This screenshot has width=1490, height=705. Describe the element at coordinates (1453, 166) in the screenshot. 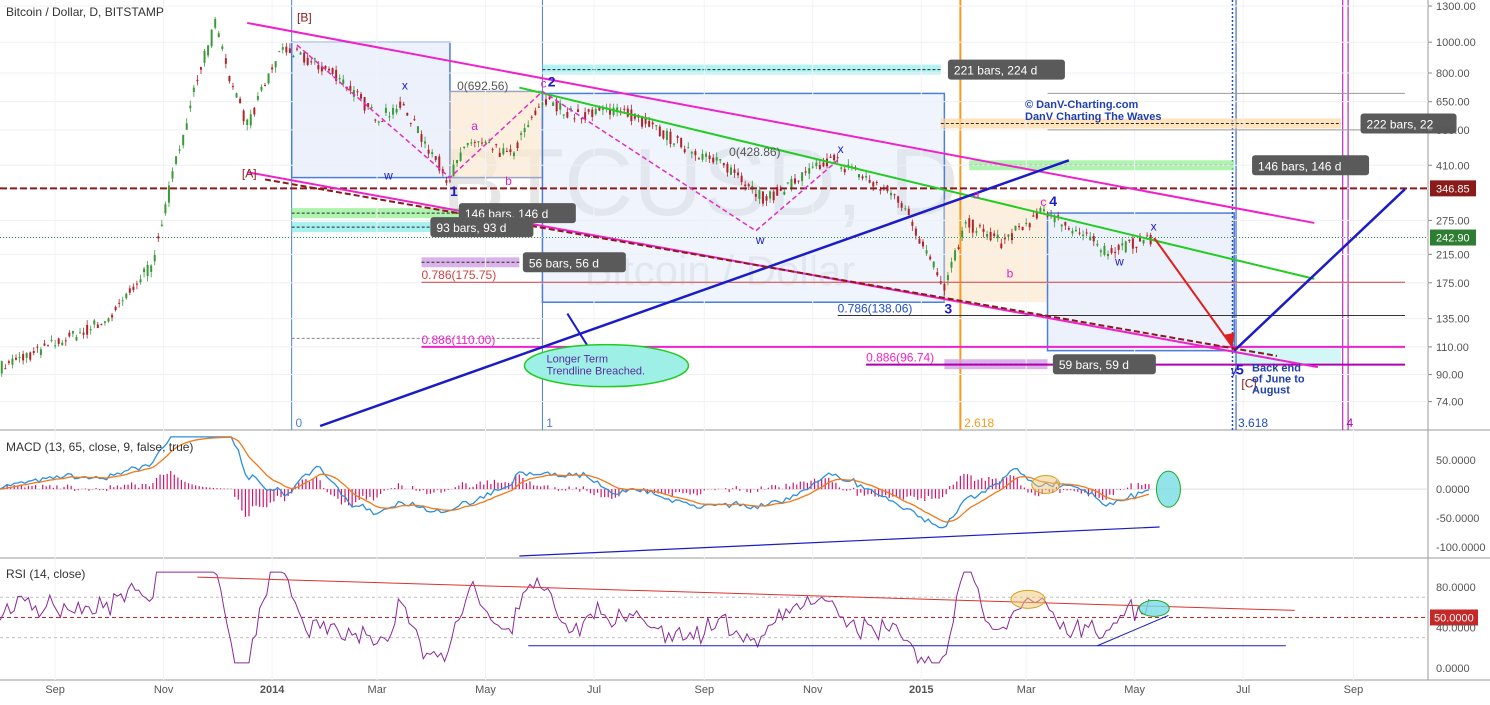

I see `y-tick-label: 410.00` at that location.